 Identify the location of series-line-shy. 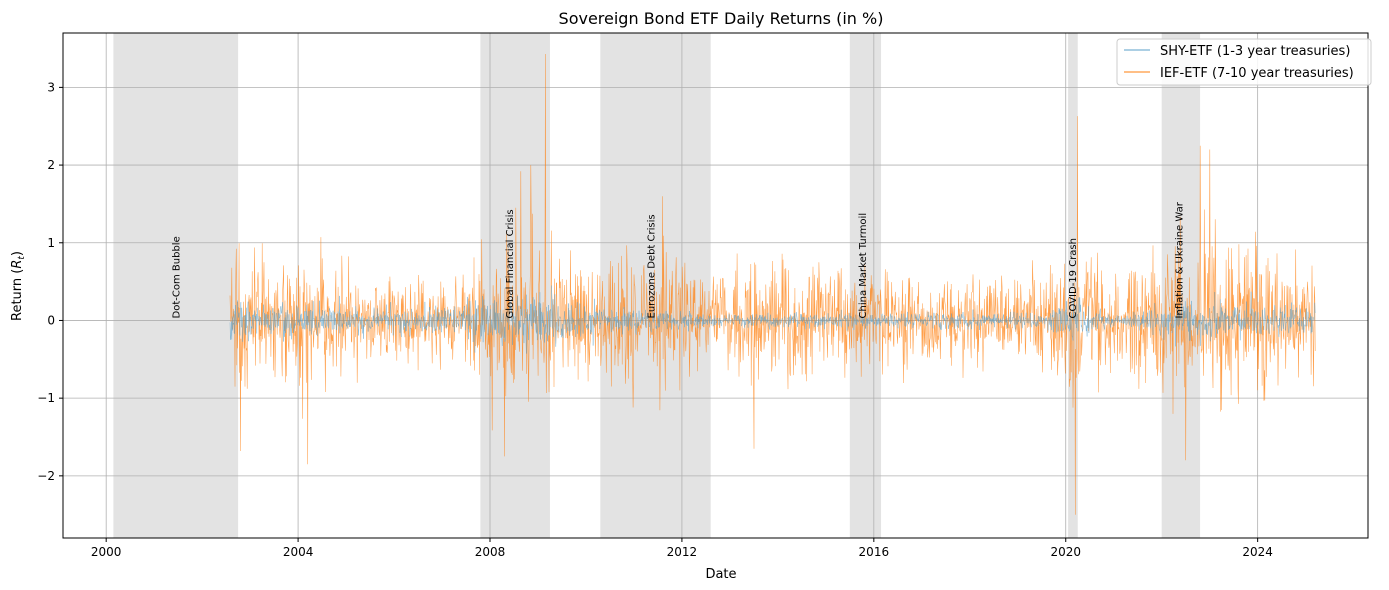
(772, 319).